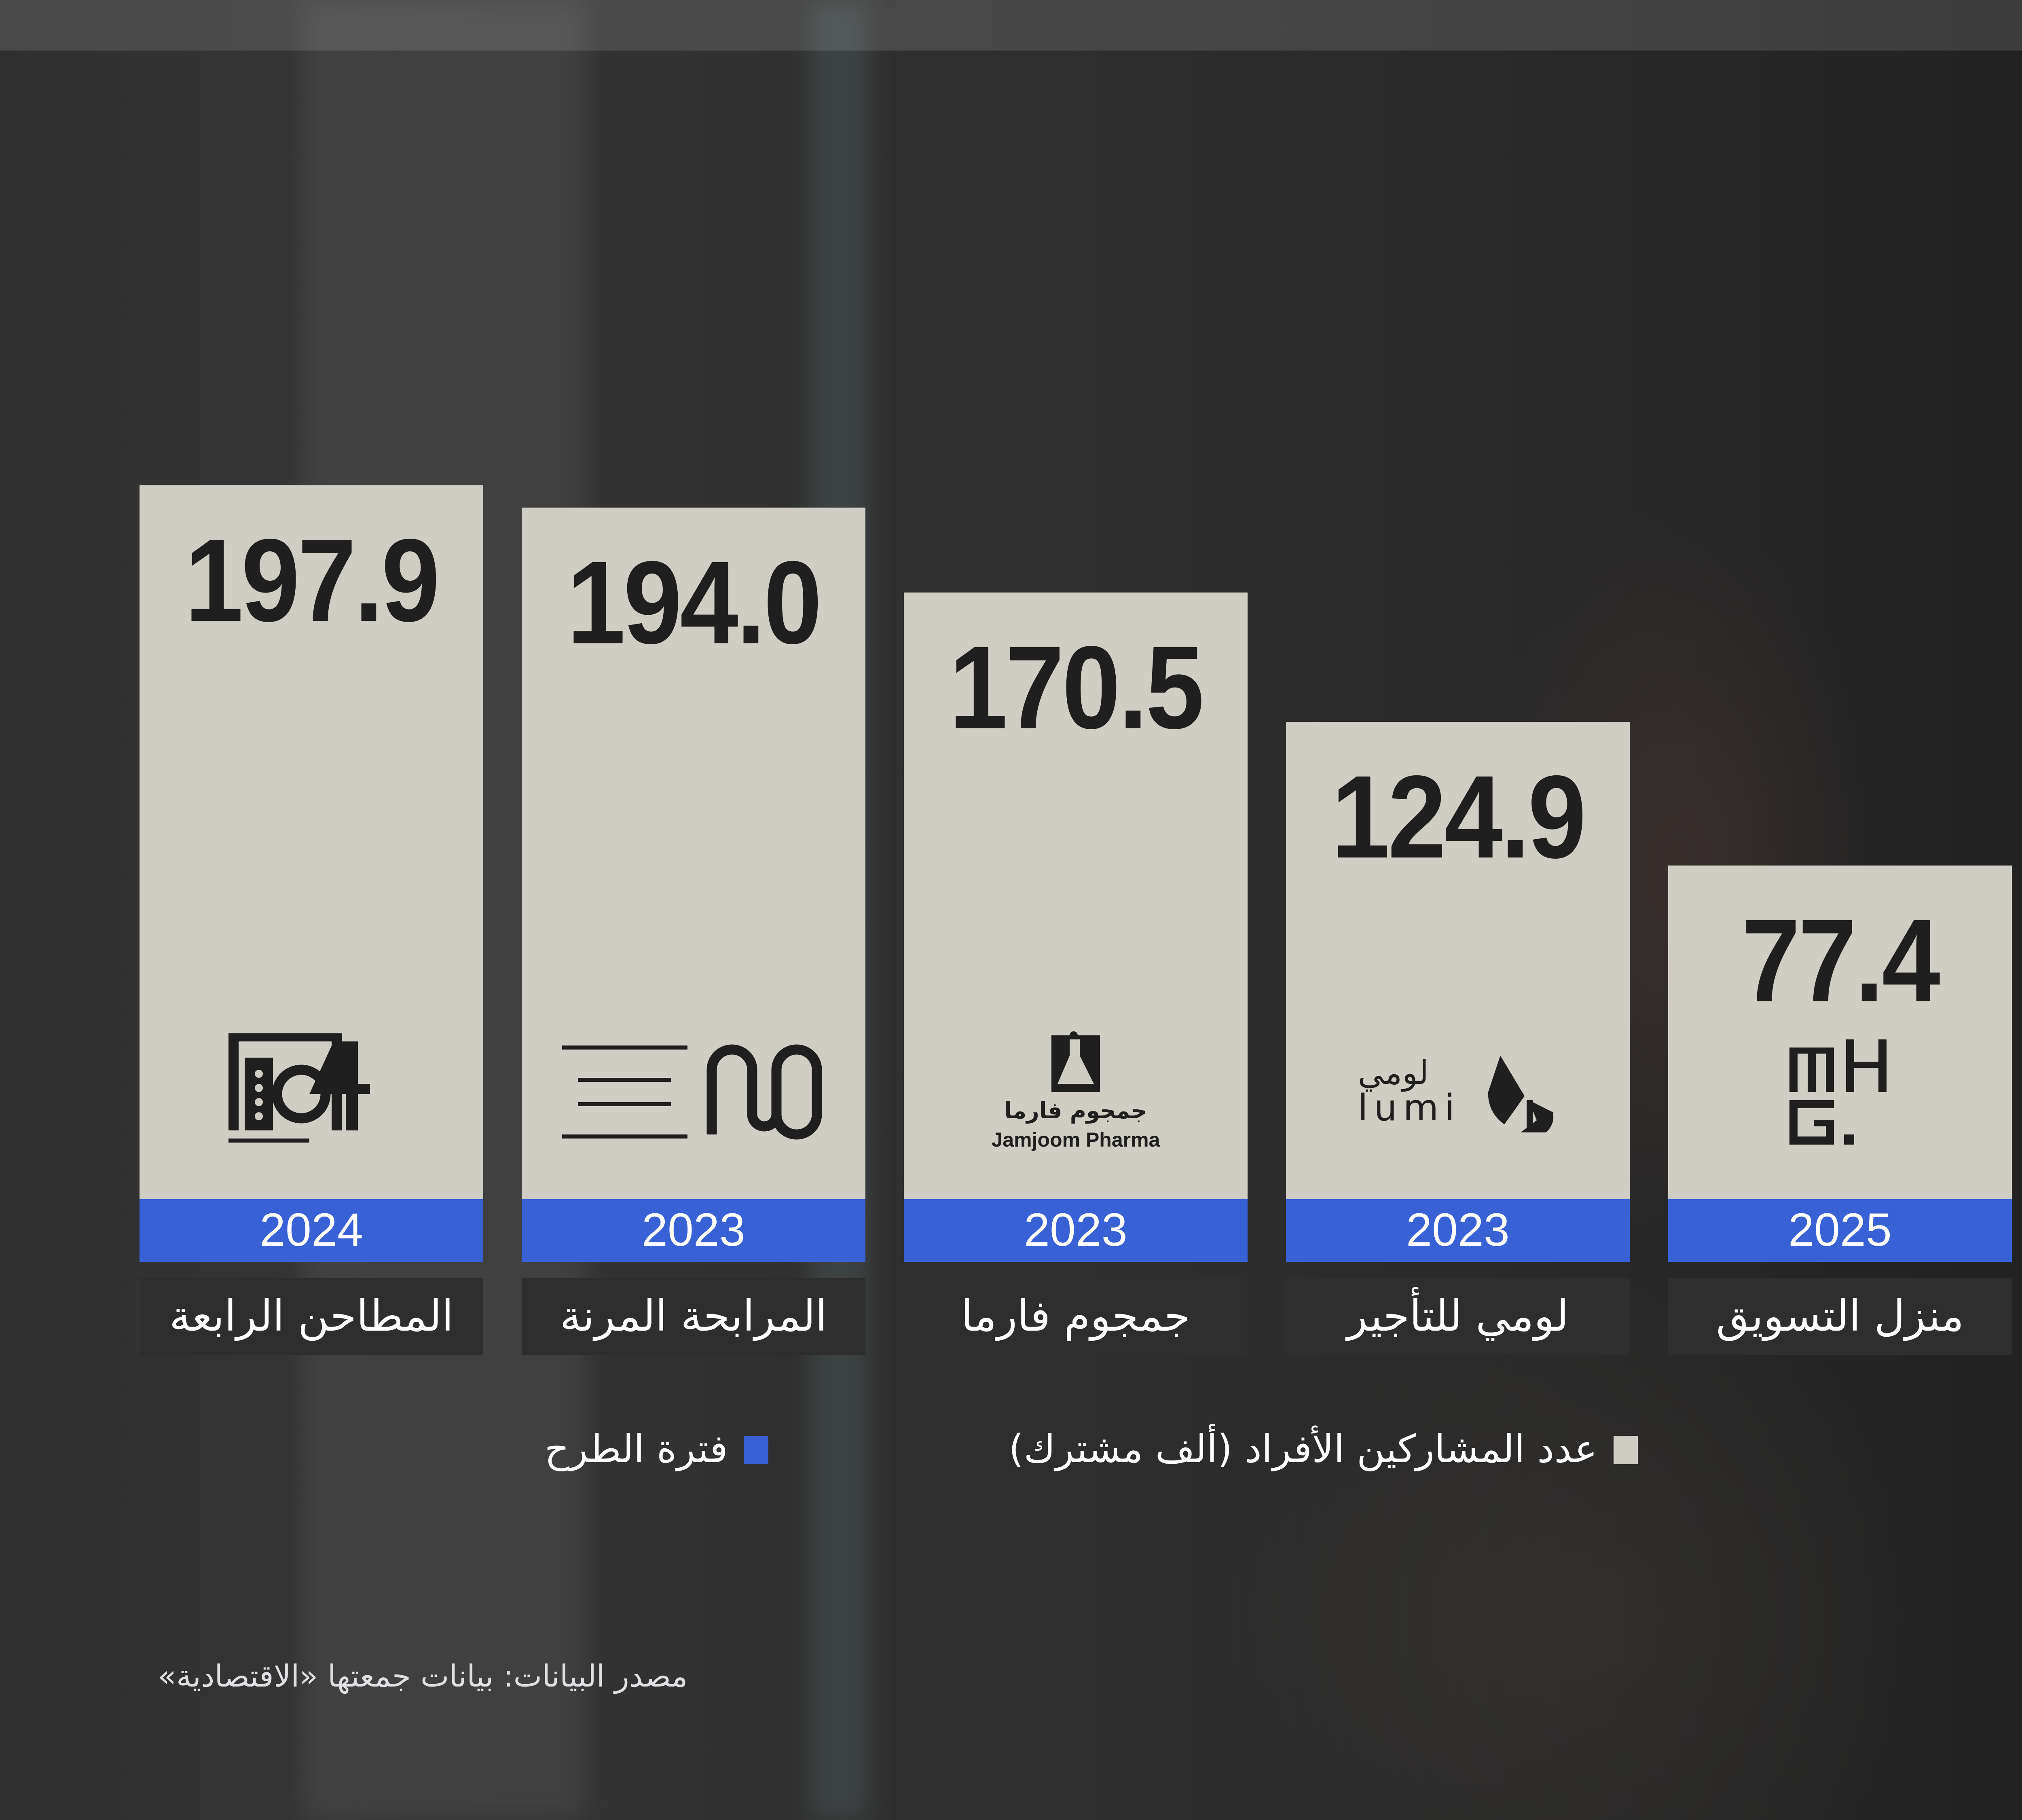  What do you see at coordinates (693, 853) in the screenshot?
I see `bar-marna: 194.0` at bounding box center [693, 853].